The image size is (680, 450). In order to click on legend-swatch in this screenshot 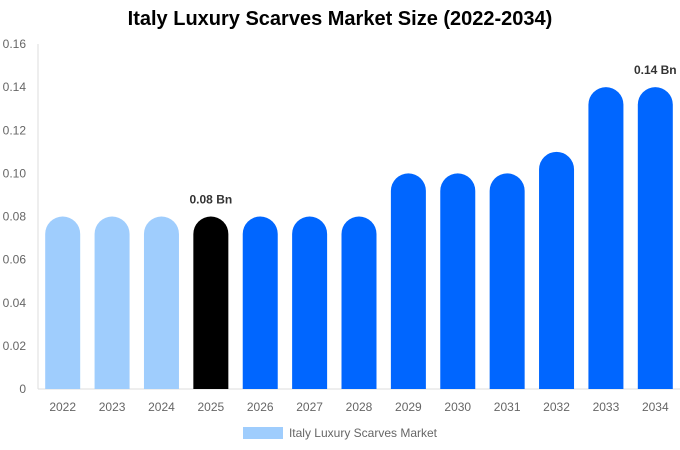, I will do `click(262, 433)`.